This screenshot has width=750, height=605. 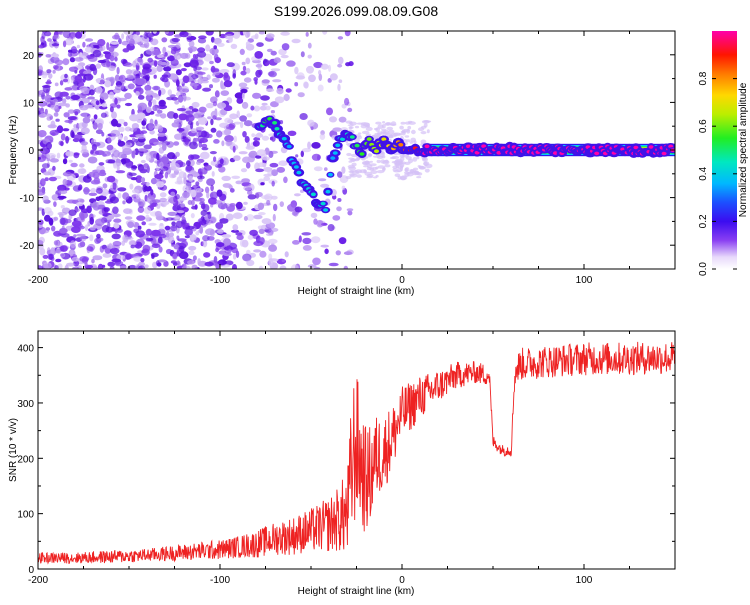 I want to click on chart-title: S199.2026.099.08.09.G08, so click(x=356, y=11).